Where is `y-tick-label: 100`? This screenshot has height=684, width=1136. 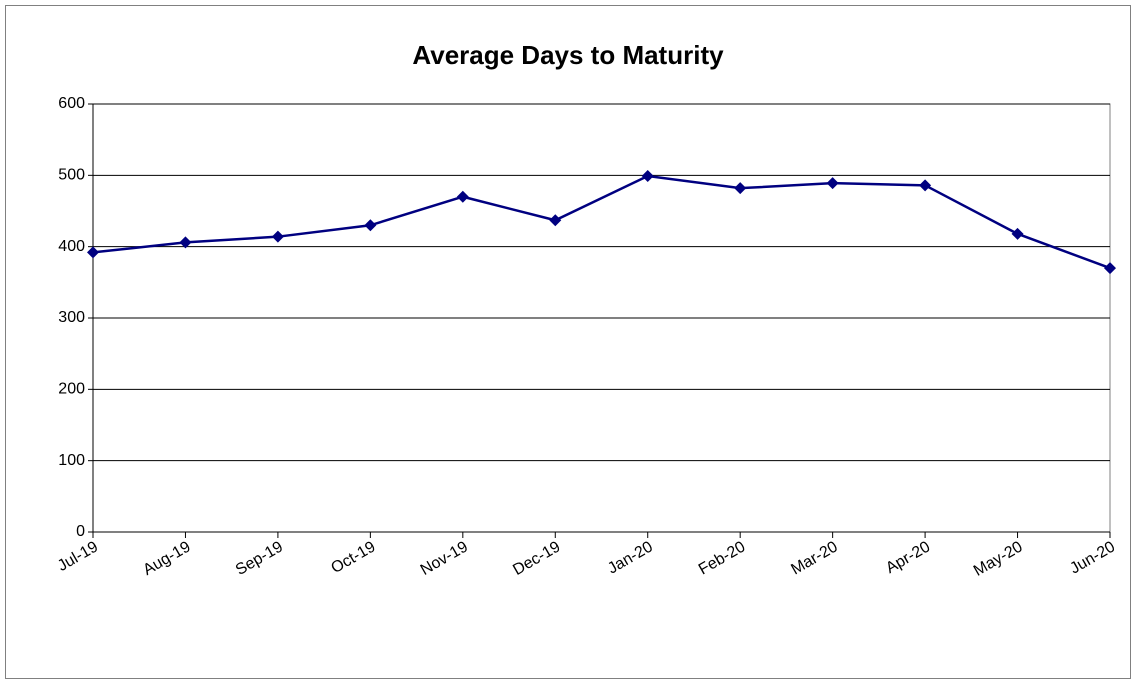 y-tick-label: 100 is located at coordinates (71, 460).